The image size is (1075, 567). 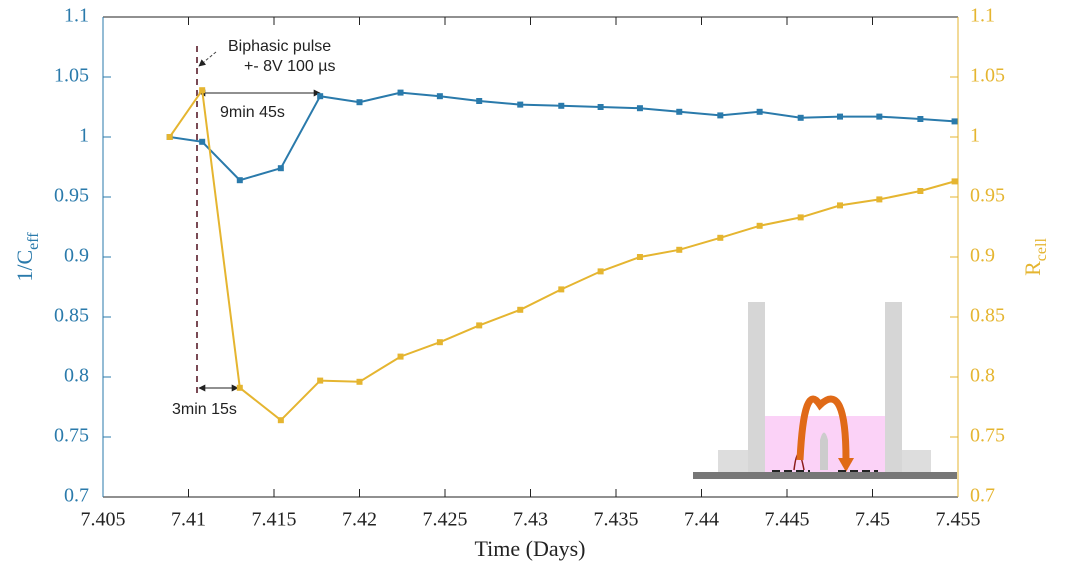 I want to click on y2-tick-label: 1.1, so click(x=982, y=16).